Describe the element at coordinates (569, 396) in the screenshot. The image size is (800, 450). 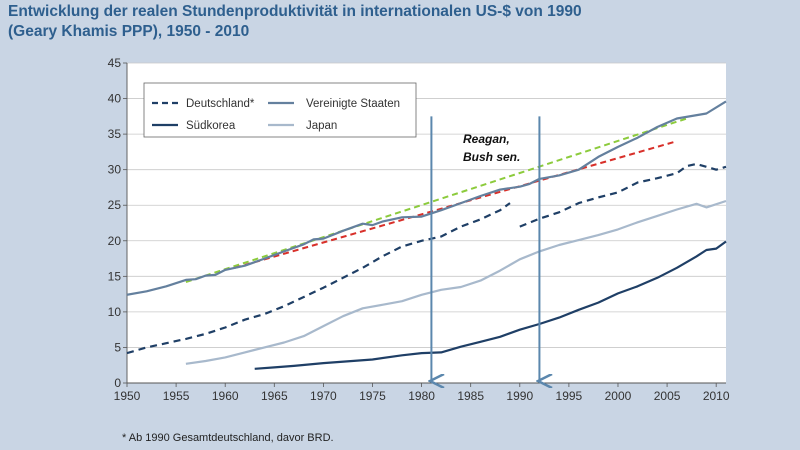
I see `x-tick-label-1995: 1995` at that location.